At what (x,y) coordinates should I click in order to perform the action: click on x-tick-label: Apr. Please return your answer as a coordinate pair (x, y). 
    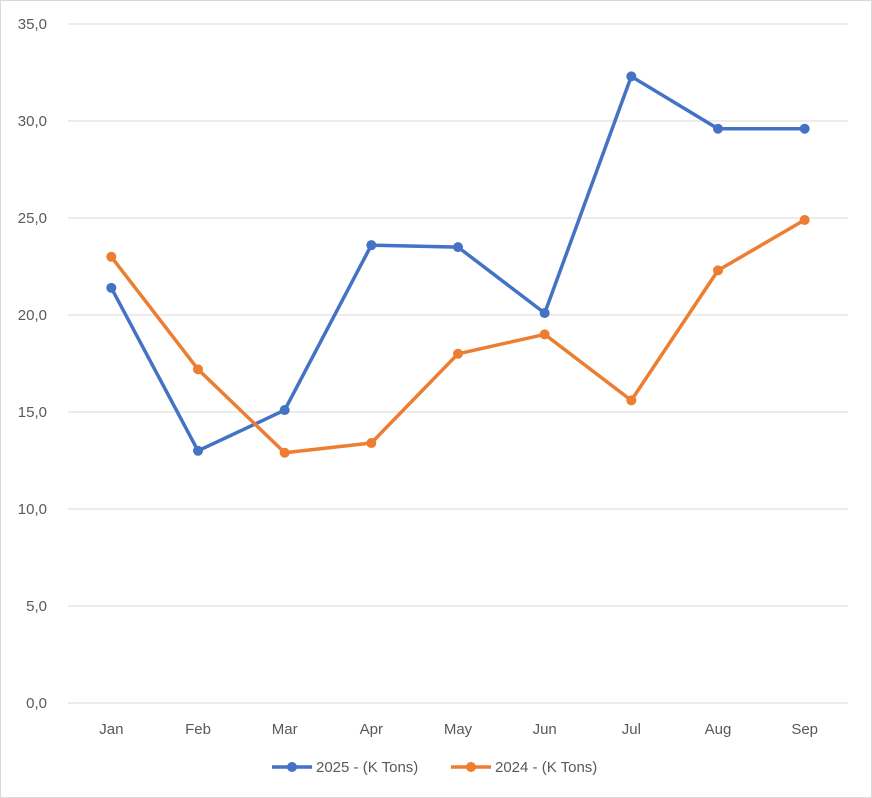
    Looking at the image, I should click on (371, 729).